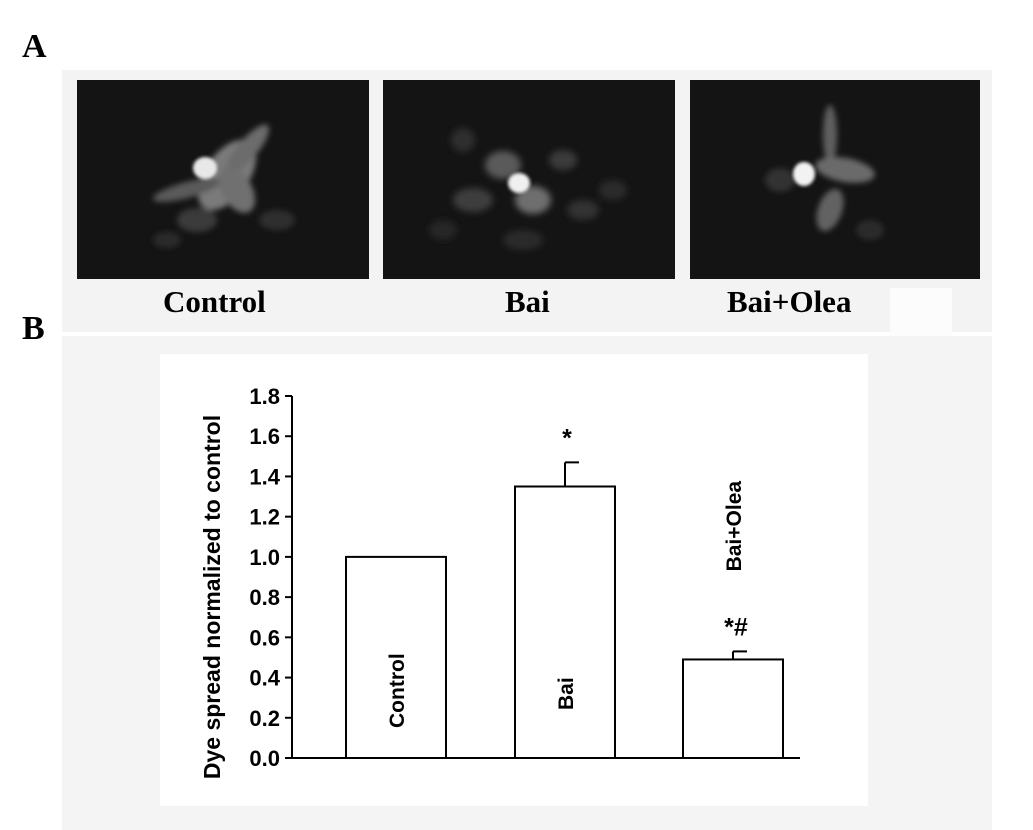  Describe the element at coordinates (527, 301) in the screenshot. I see `micrograph-label-bai: Bai` at that location.